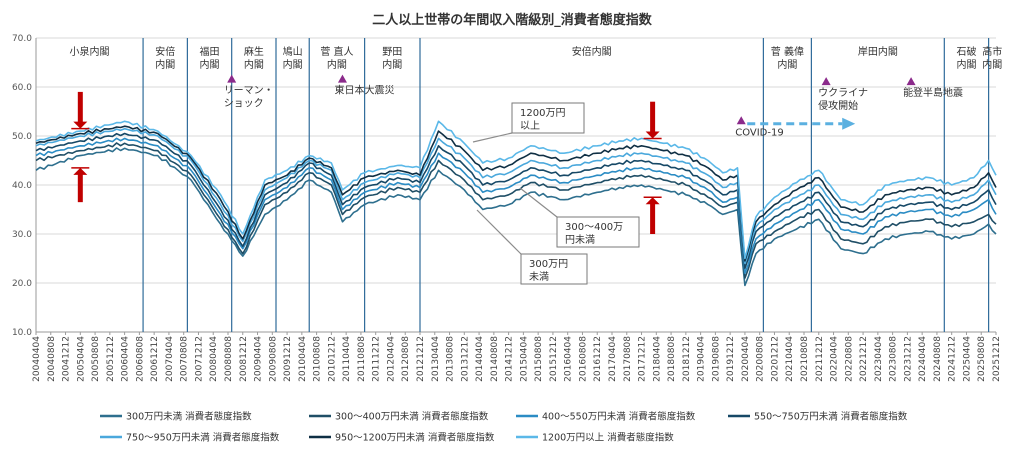 This screenshot has height=453, width=1024. Describe the element at coordinates (831, 417) in the screenshot. I see `legend-label: 550～750万円未満 消費者態度指数` at that location.